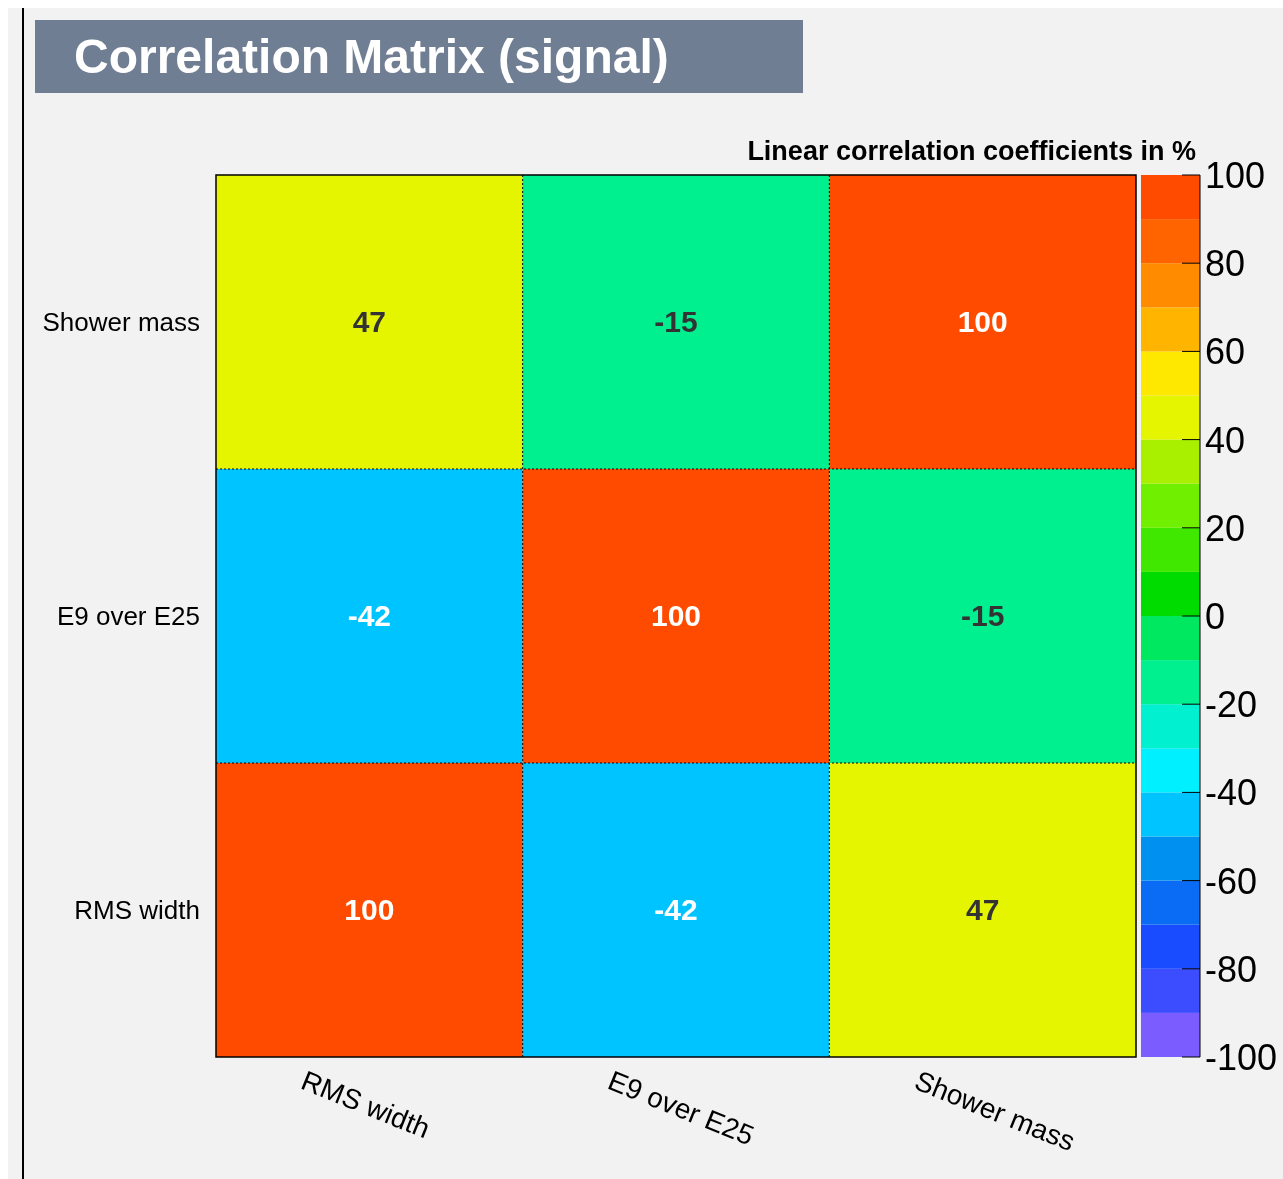 The height and width of the screenshot is (1179, 1283). What do you see at coordinates (1225, 352) in the screenshot?
I see `color-bar-label: 60` at bounding box center [1225, 352].